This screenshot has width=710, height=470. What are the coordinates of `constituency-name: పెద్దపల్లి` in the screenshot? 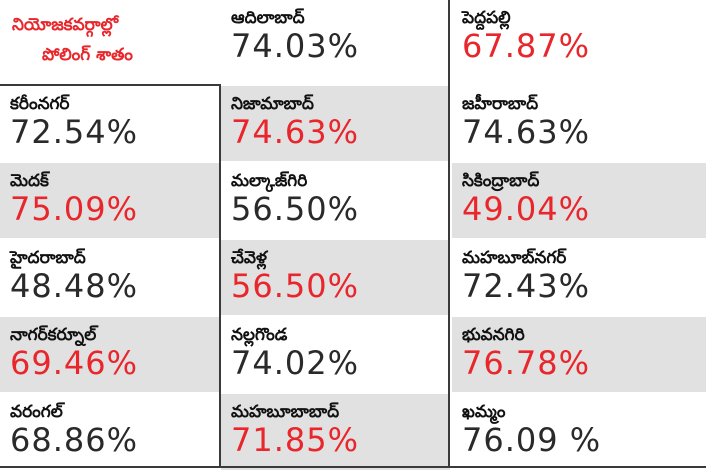 It's located at (486, 18).